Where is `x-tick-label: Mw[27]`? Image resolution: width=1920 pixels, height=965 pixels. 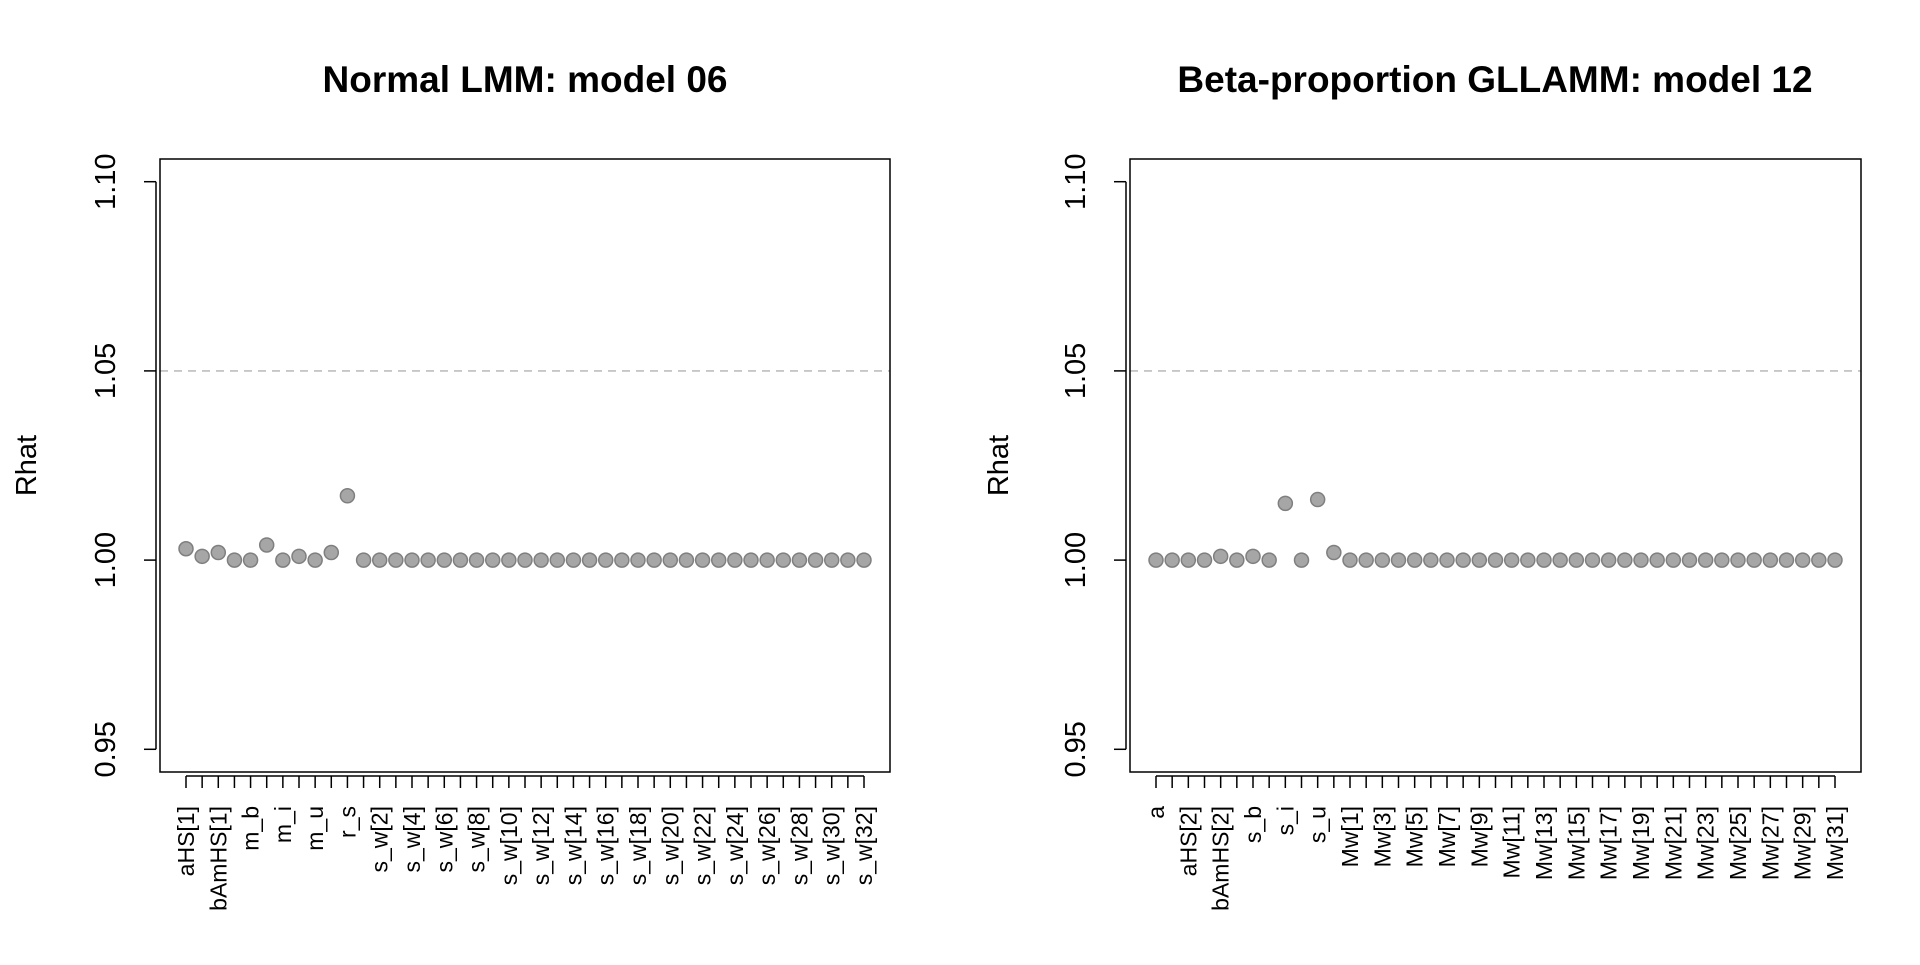
x-tick-label: Mw[27] is located at coordinates (1770, 843).